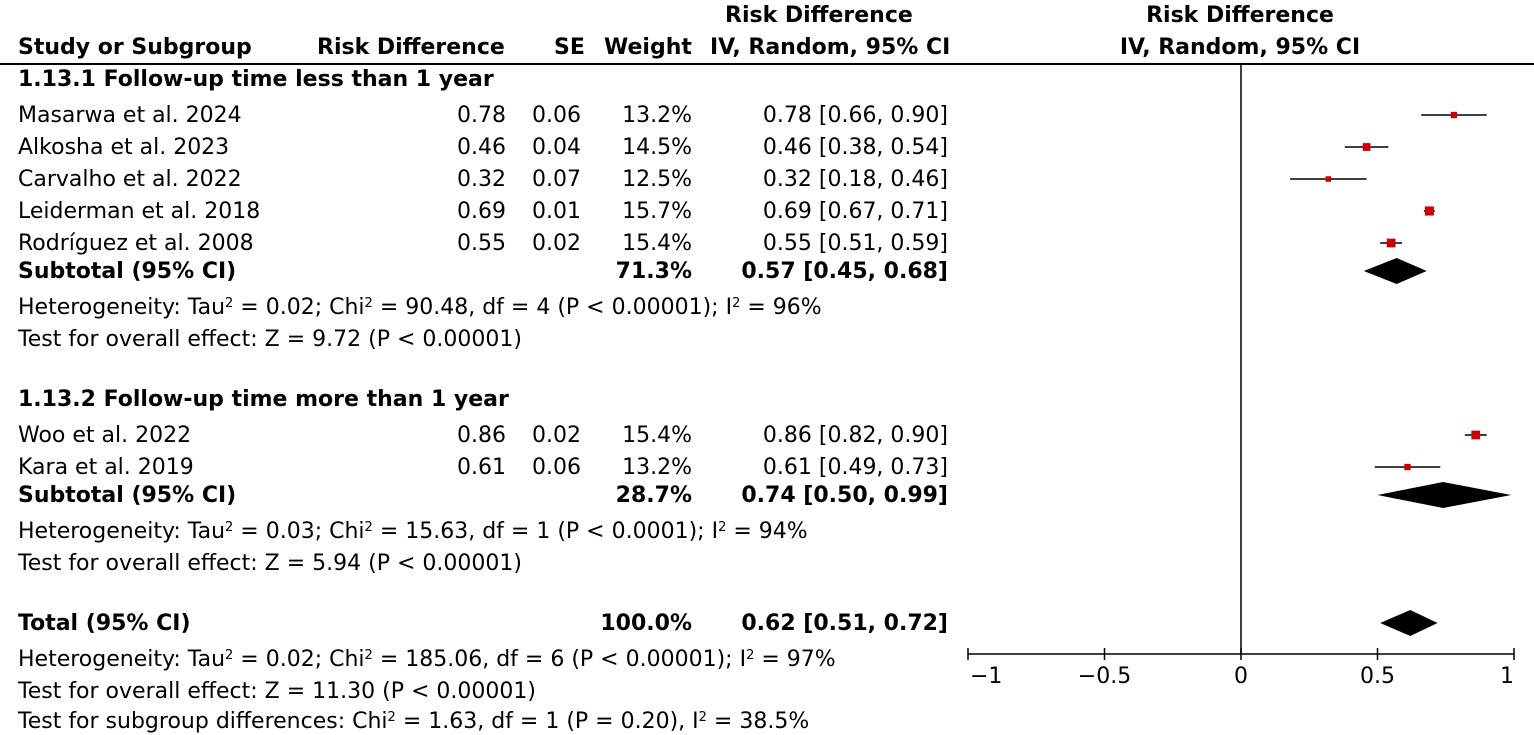 The width and height of the screenshot is (1534, 735). Describe the element at coordinates (556, 211) in the screenshot. I see `study-se: 0.01` at that location.